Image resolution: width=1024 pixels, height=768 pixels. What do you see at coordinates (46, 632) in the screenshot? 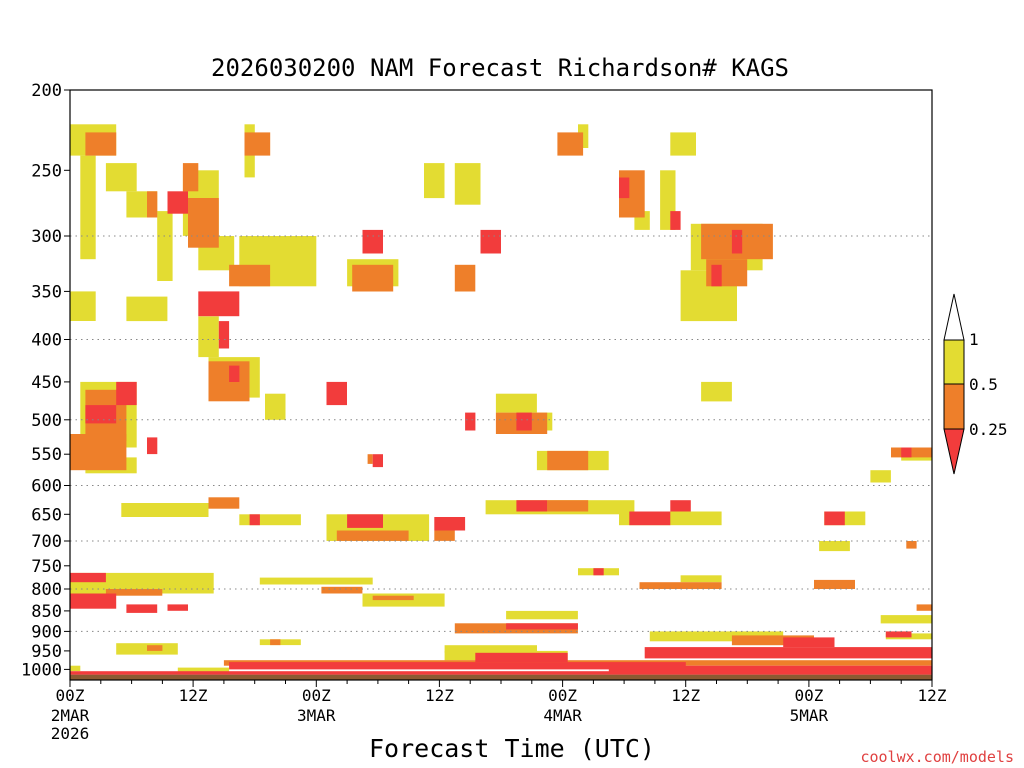
I see `y-tick-label: 900` at bounding box center [46, 632].